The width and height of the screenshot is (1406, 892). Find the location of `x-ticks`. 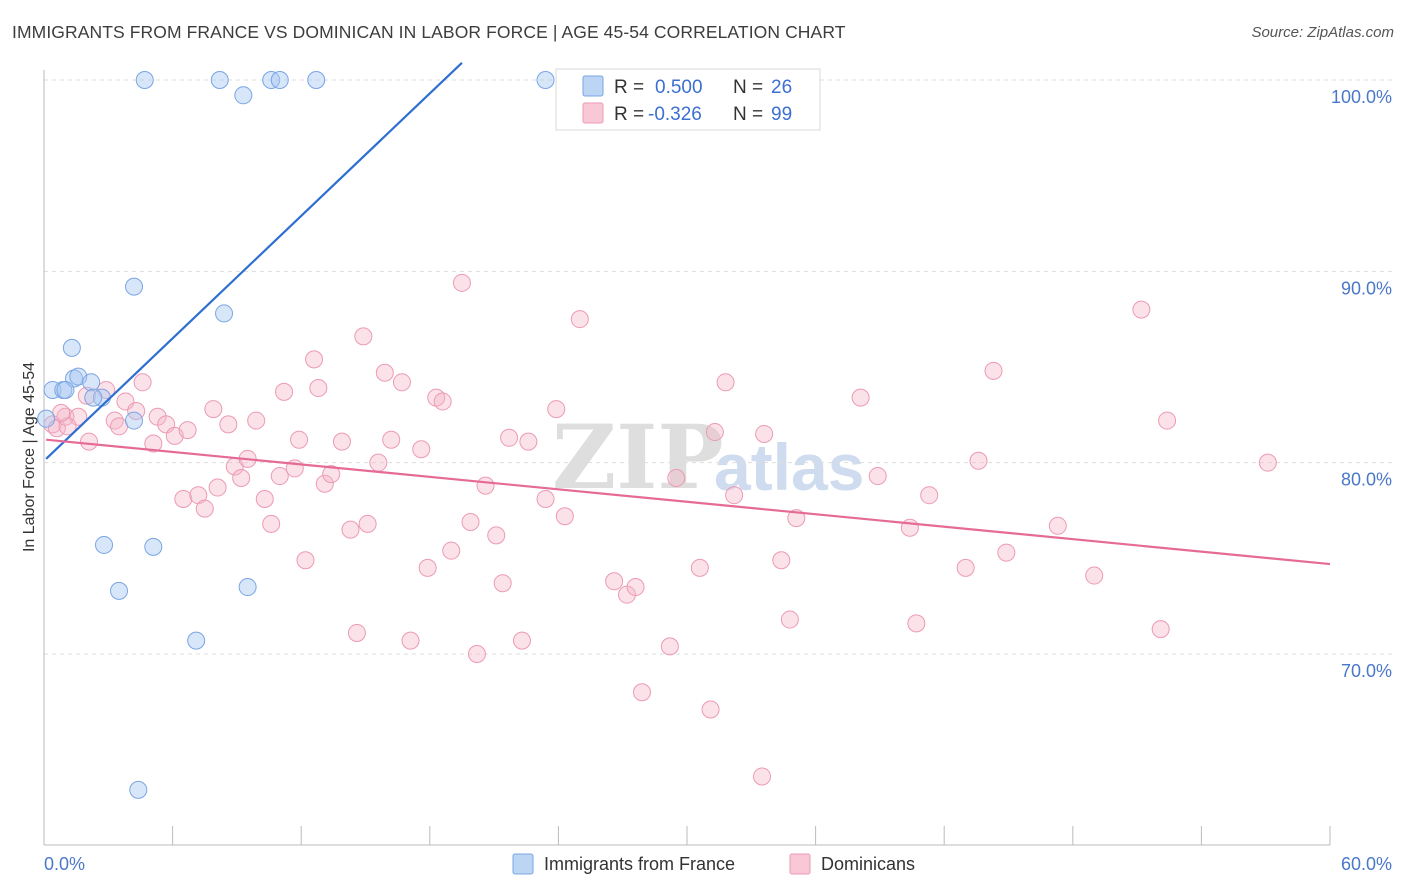

x-ticks is located at coordinates (751, 835).